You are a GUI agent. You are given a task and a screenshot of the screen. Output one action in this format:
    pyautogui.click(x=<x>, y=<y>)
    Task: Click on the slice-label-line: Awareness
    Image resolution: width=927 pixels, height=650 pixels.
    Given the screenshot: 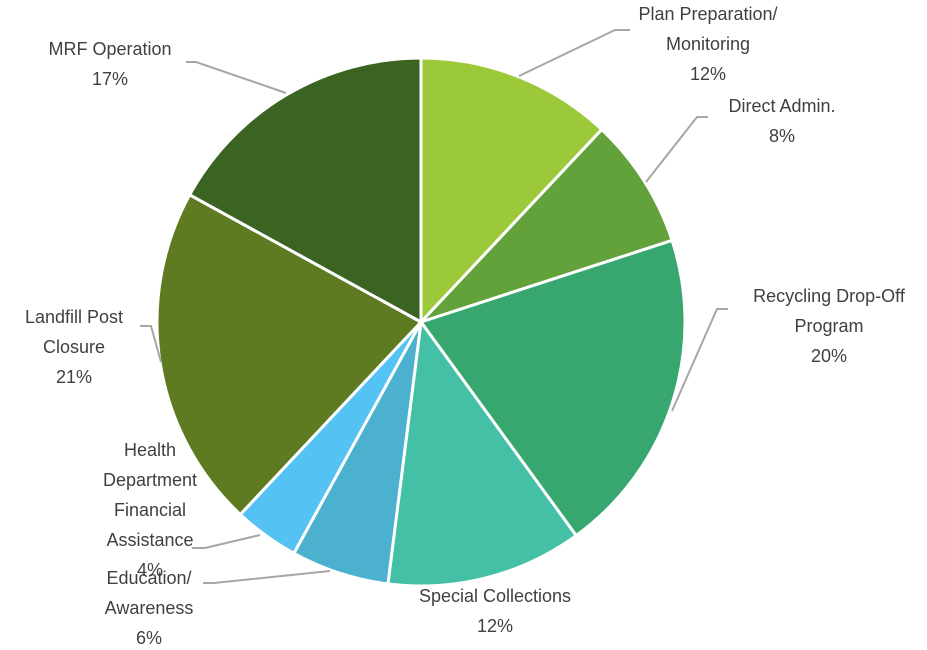 What is the action you would take?
    pyautogui.click(x=149, y=608)
    